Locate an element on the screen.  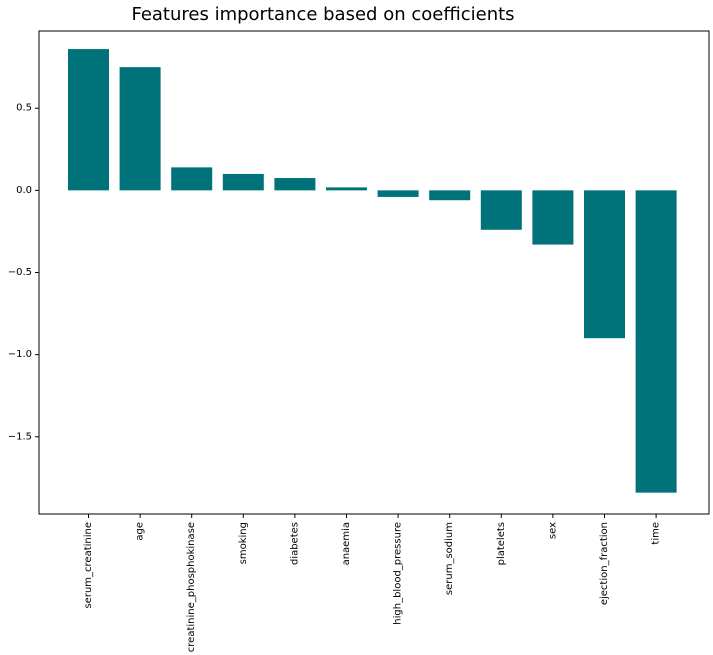
bar-serum_creatinine is located at coordinates (88, 120).